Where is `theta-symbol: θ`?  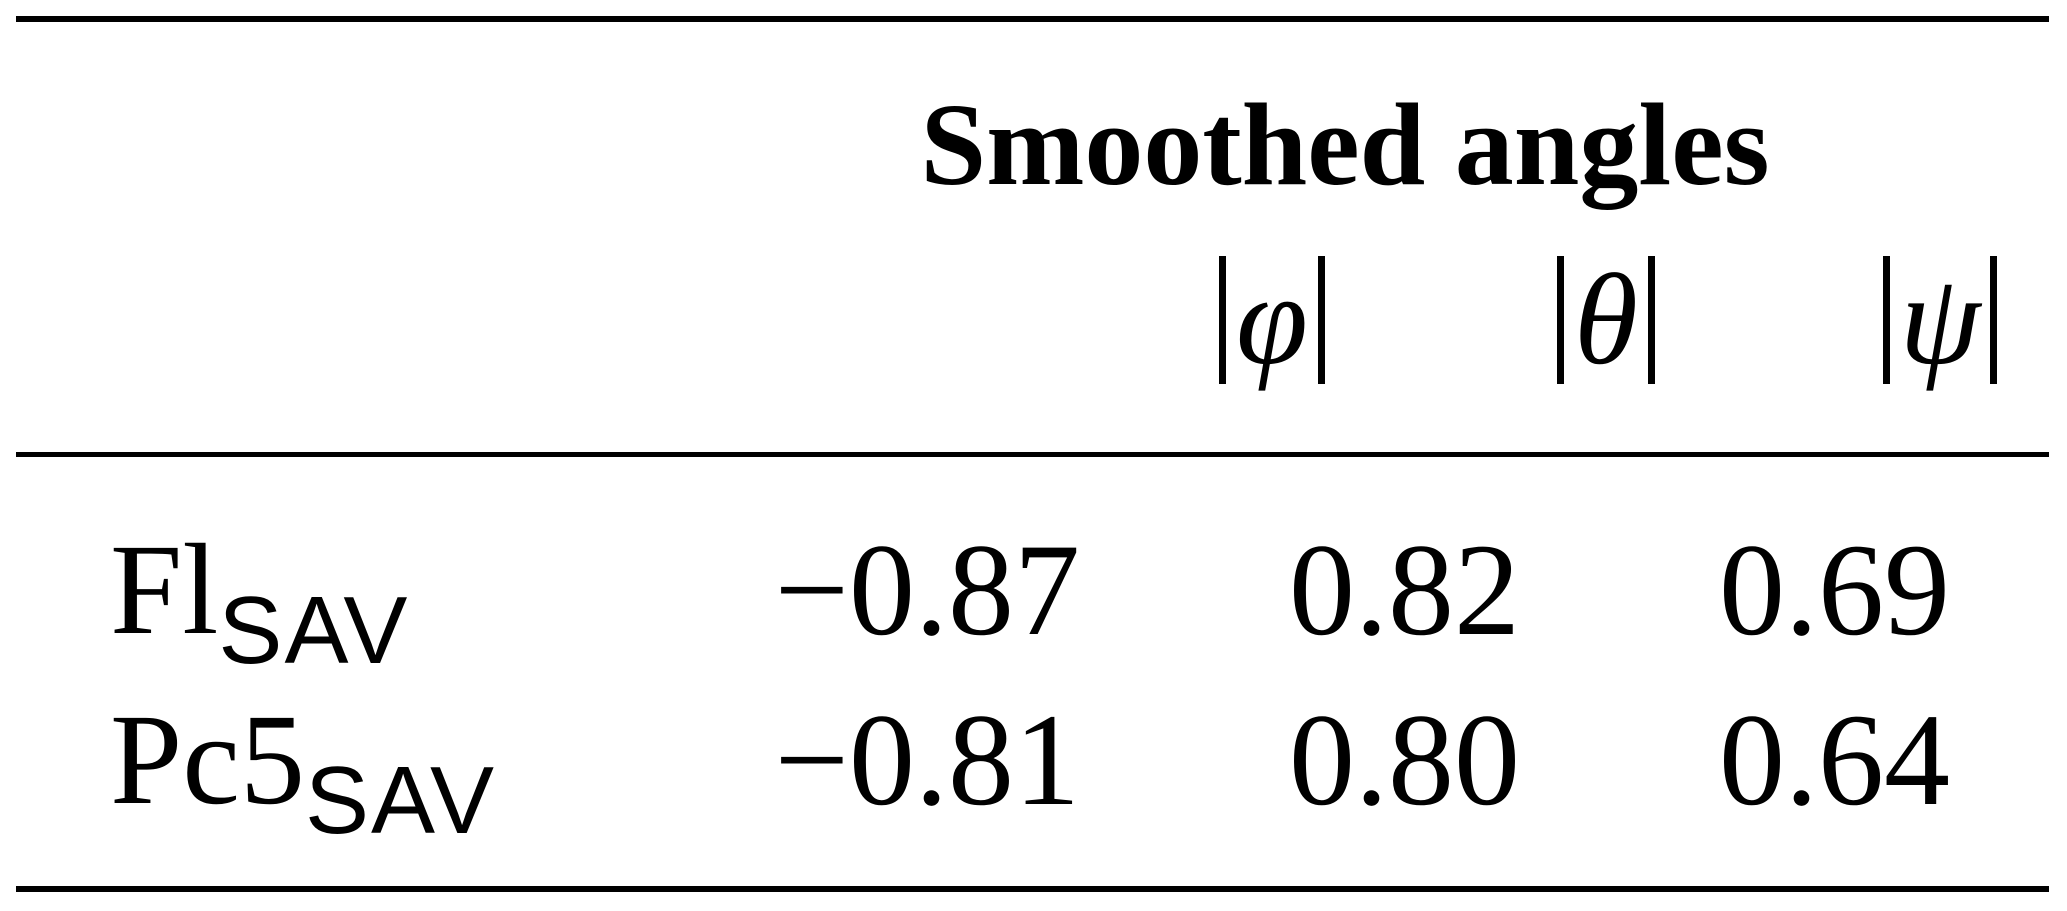
theta-symbol: θ is located at coordinates (1606, 320).